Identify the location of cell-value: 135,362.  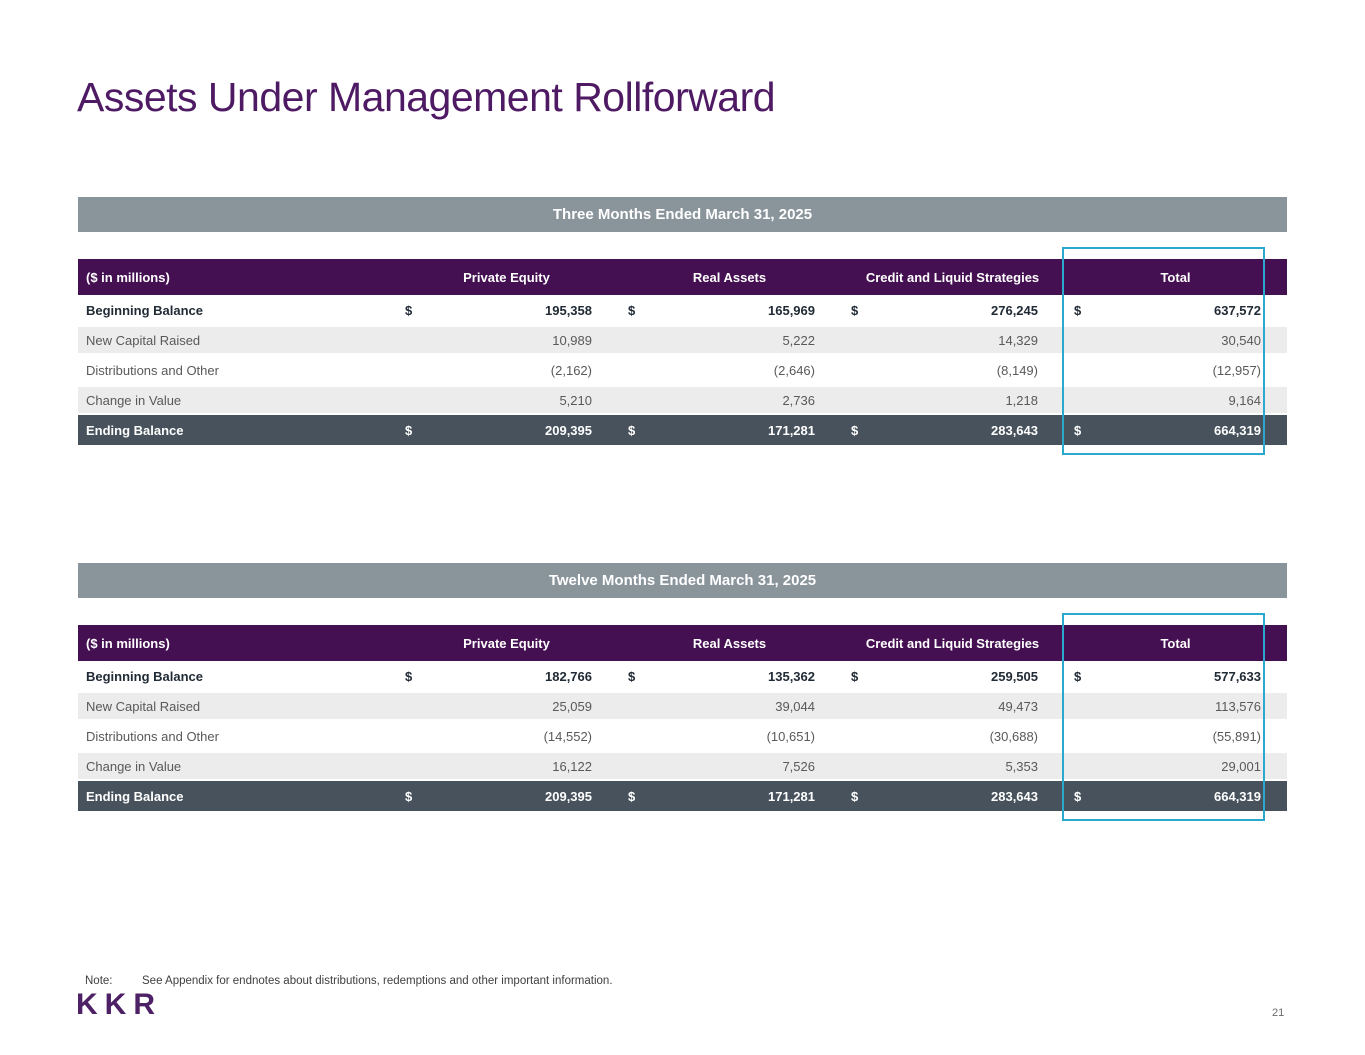
(791, 676).